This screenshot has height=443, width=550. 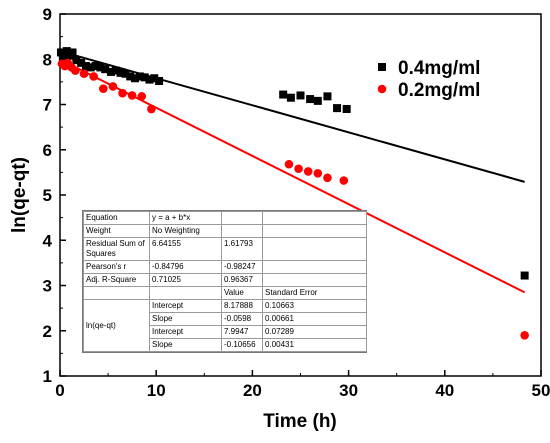 What do you see at coordinates (185, 267) in the screenshot?
I see `pearson-value-1: -0.84796` at bounding box center [185, 267].